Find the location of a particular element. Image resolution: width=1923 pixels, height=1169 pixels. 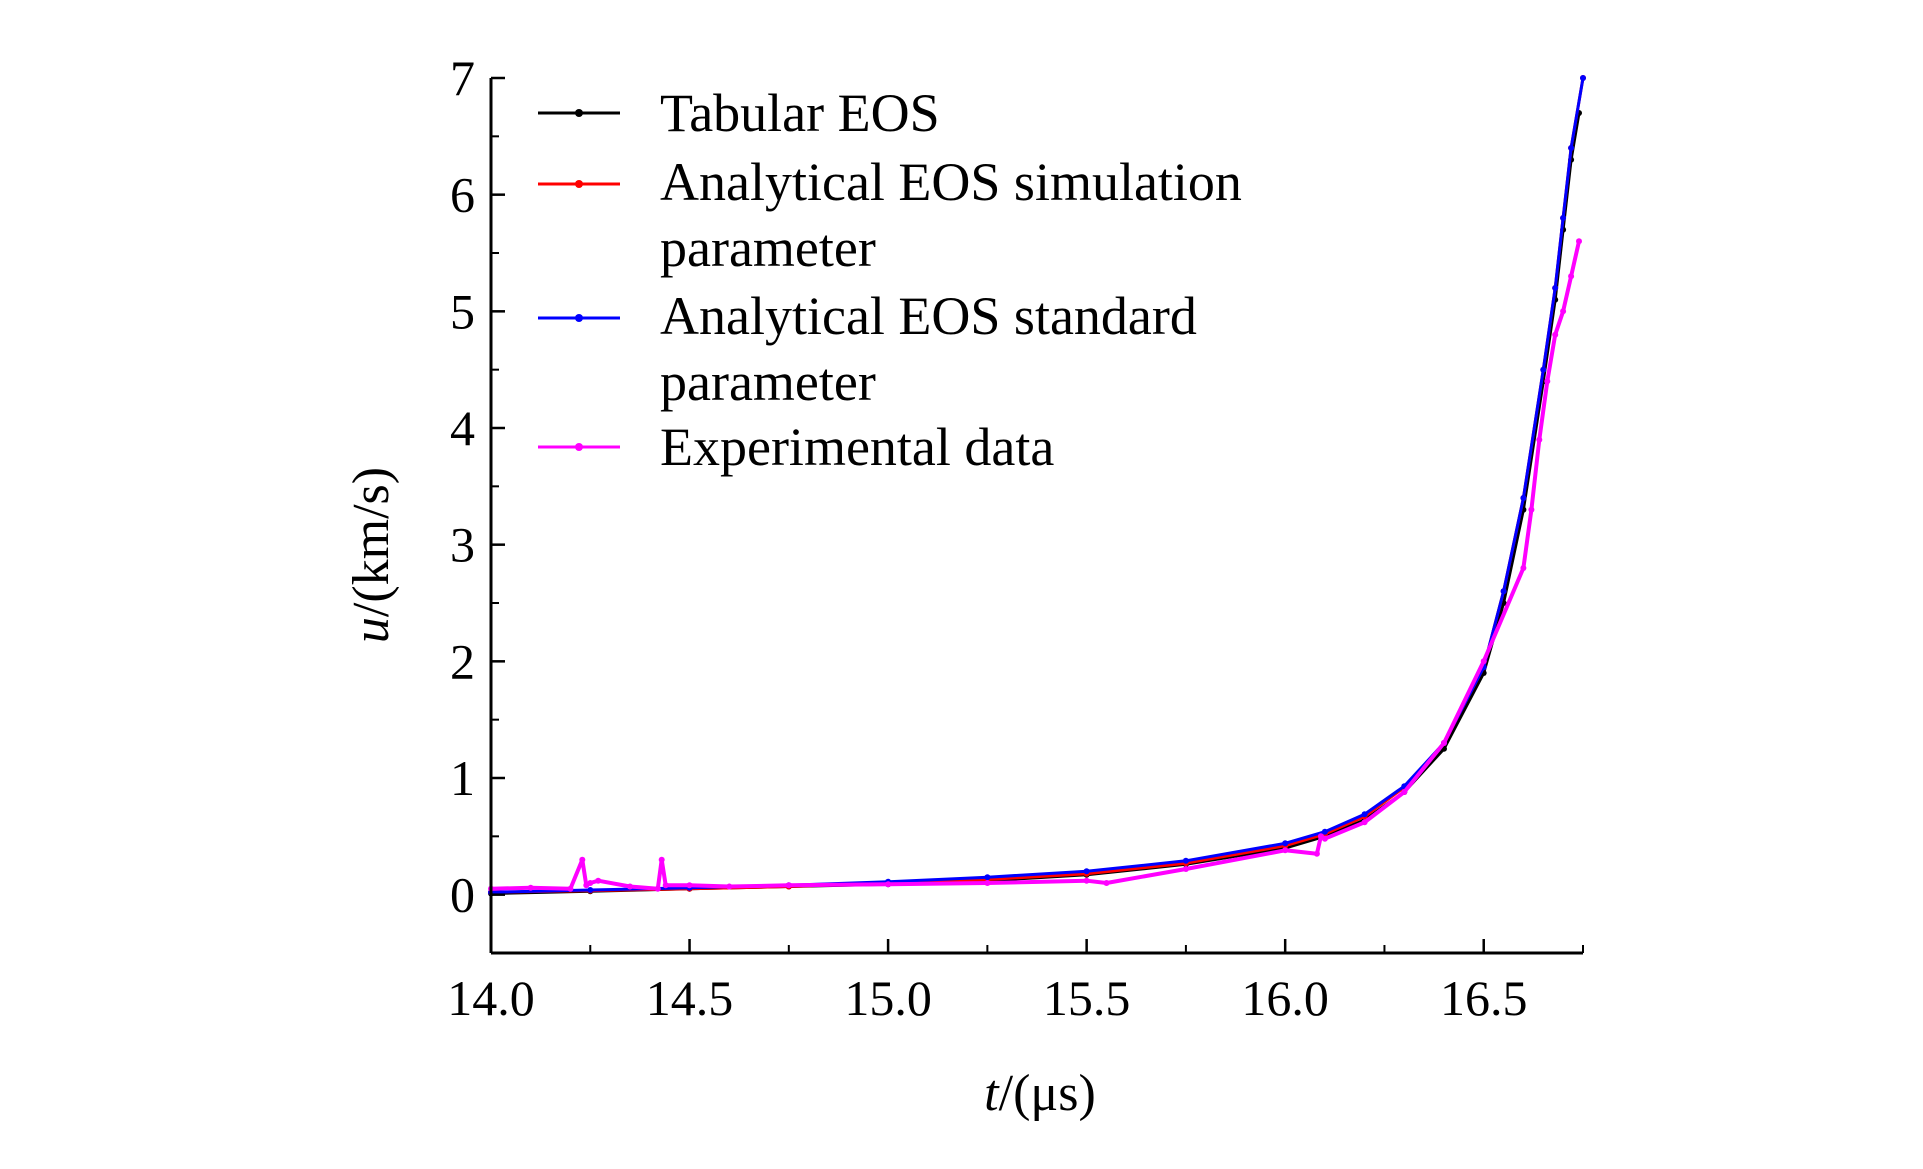

legend-item-experimental: Experimental data is located at coordinates (796, 447).